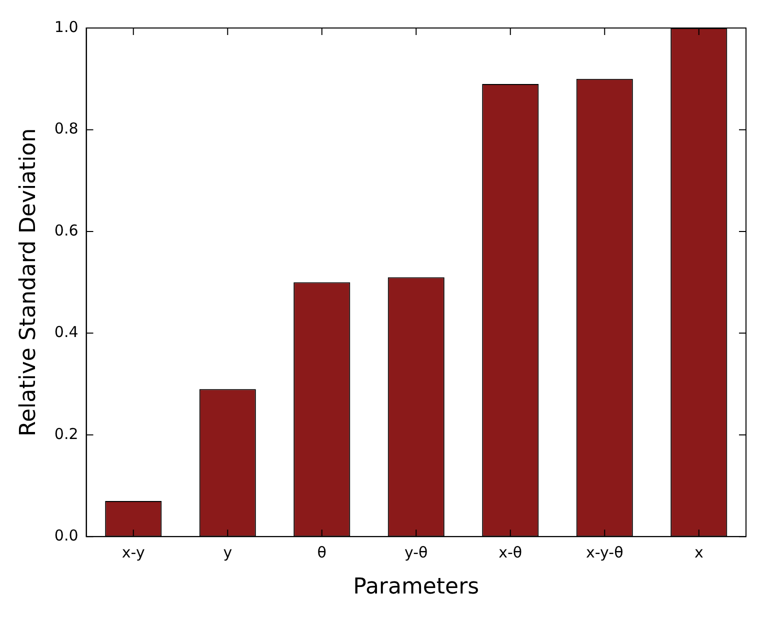  Describe the element at coordinates (66, 27) in the screenshot. I see `y-tick-label: 1.0` at that location.